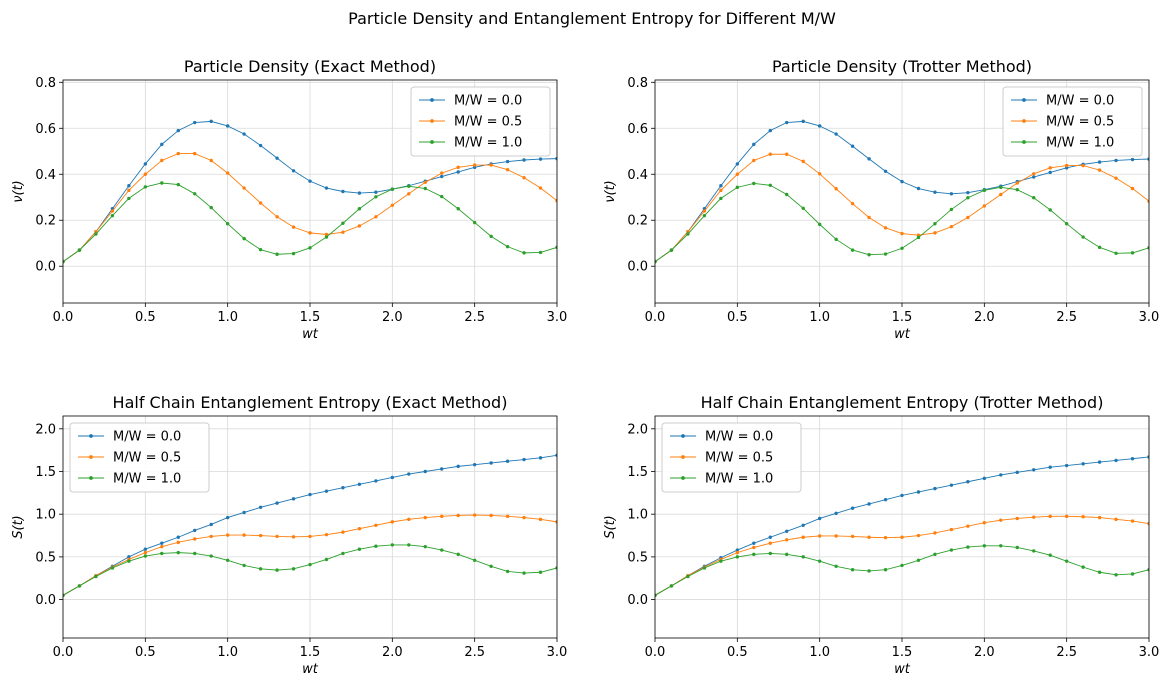 The width and height of the screenshot is (1169, 693). I want to click on y-tick-label: 2.0, so click(45, 429).